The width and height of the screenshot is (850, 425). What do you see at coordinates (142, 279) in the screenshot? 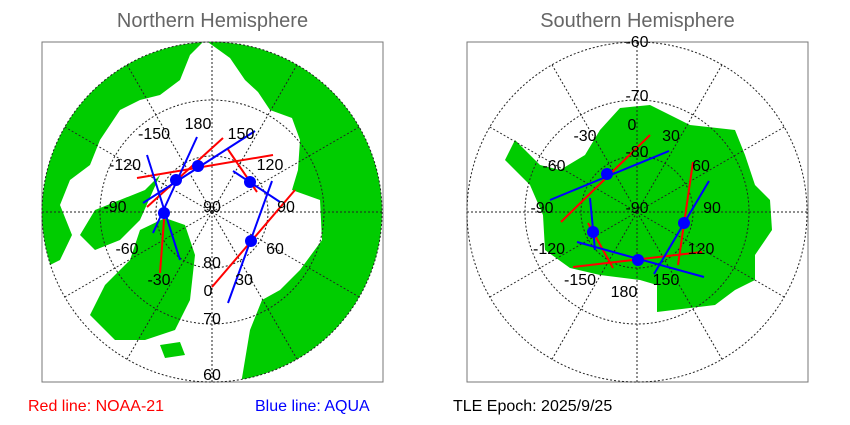
I see `greenland-landmass` at bounding box center [142, 279].